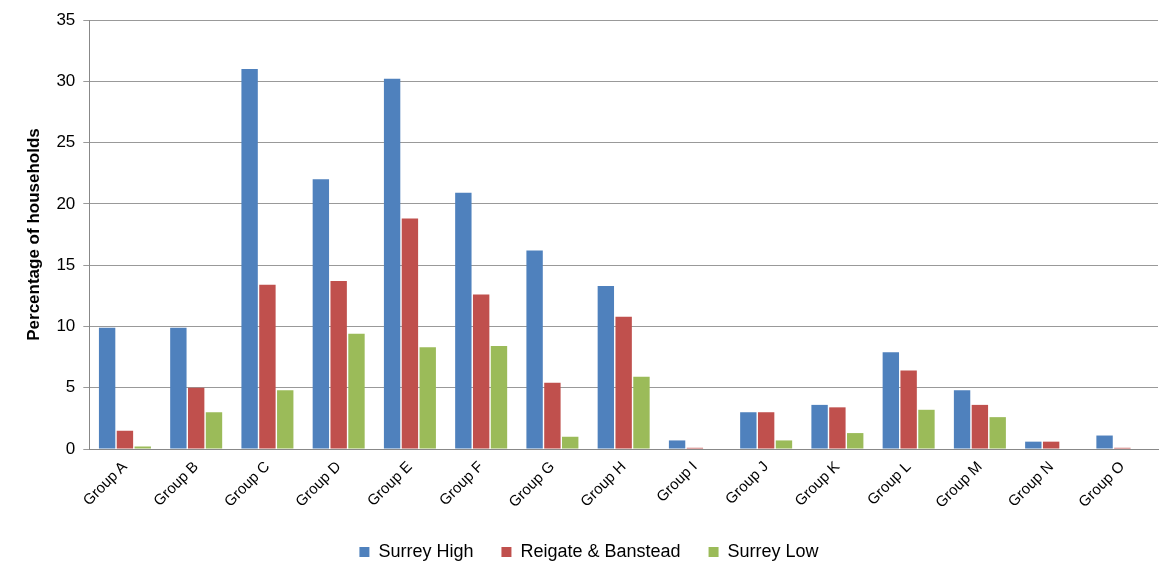  I want to click on y-tick-label: 0, so click(70, 448).